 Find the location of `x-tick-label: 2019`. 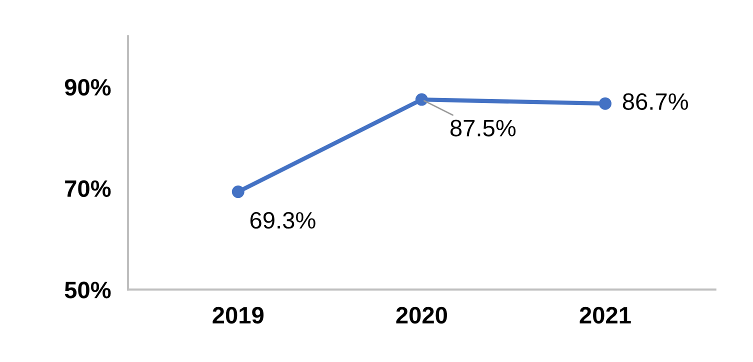

x-tick-label: 2019 is located at coordinates (238, 315).